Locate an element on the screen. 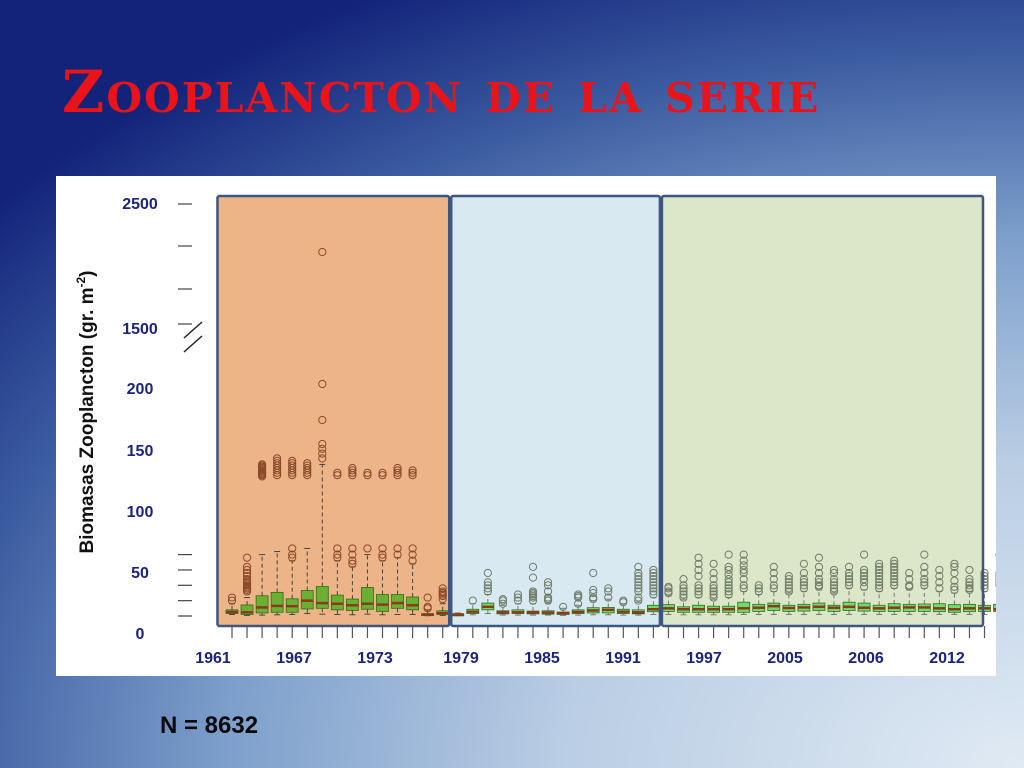  y-tick-label: 2500 is located at coordinates (140, 204).